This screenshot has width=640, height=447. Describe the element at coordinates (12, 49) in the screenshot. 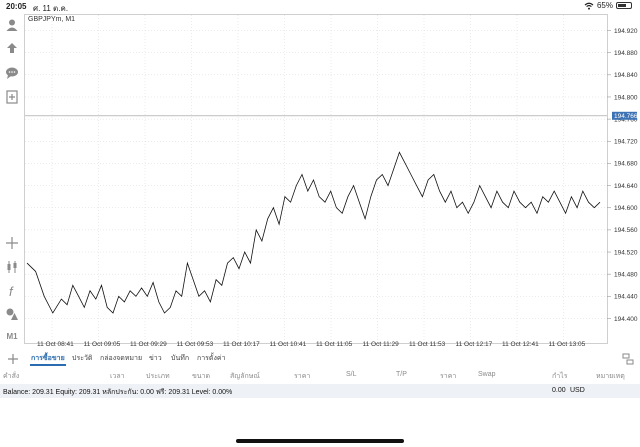

I see `trade-icon` at that location.